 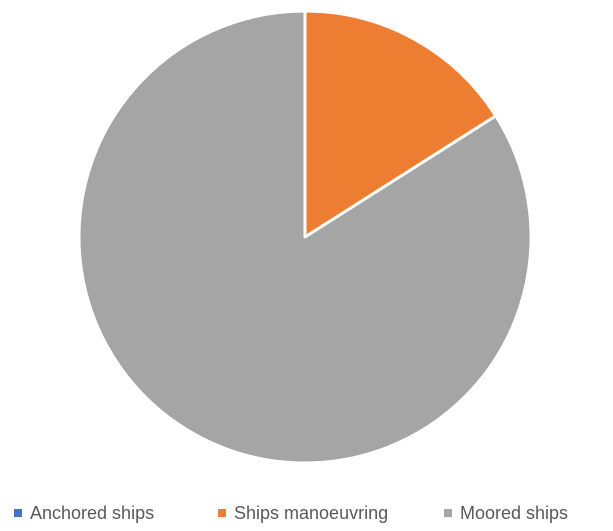 I want to click on legend-swatch-moored-ships, so click(x=448, y=513).